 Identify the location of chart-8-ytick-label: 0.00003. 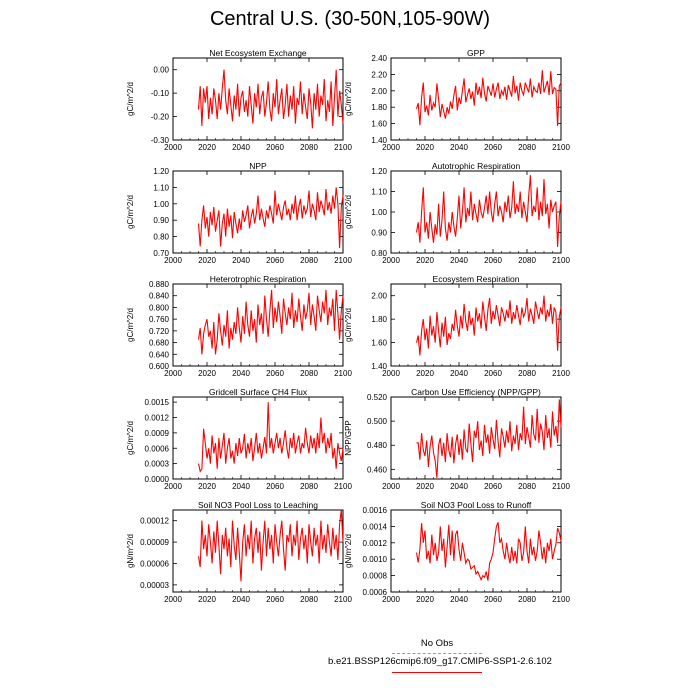
(154, 585).